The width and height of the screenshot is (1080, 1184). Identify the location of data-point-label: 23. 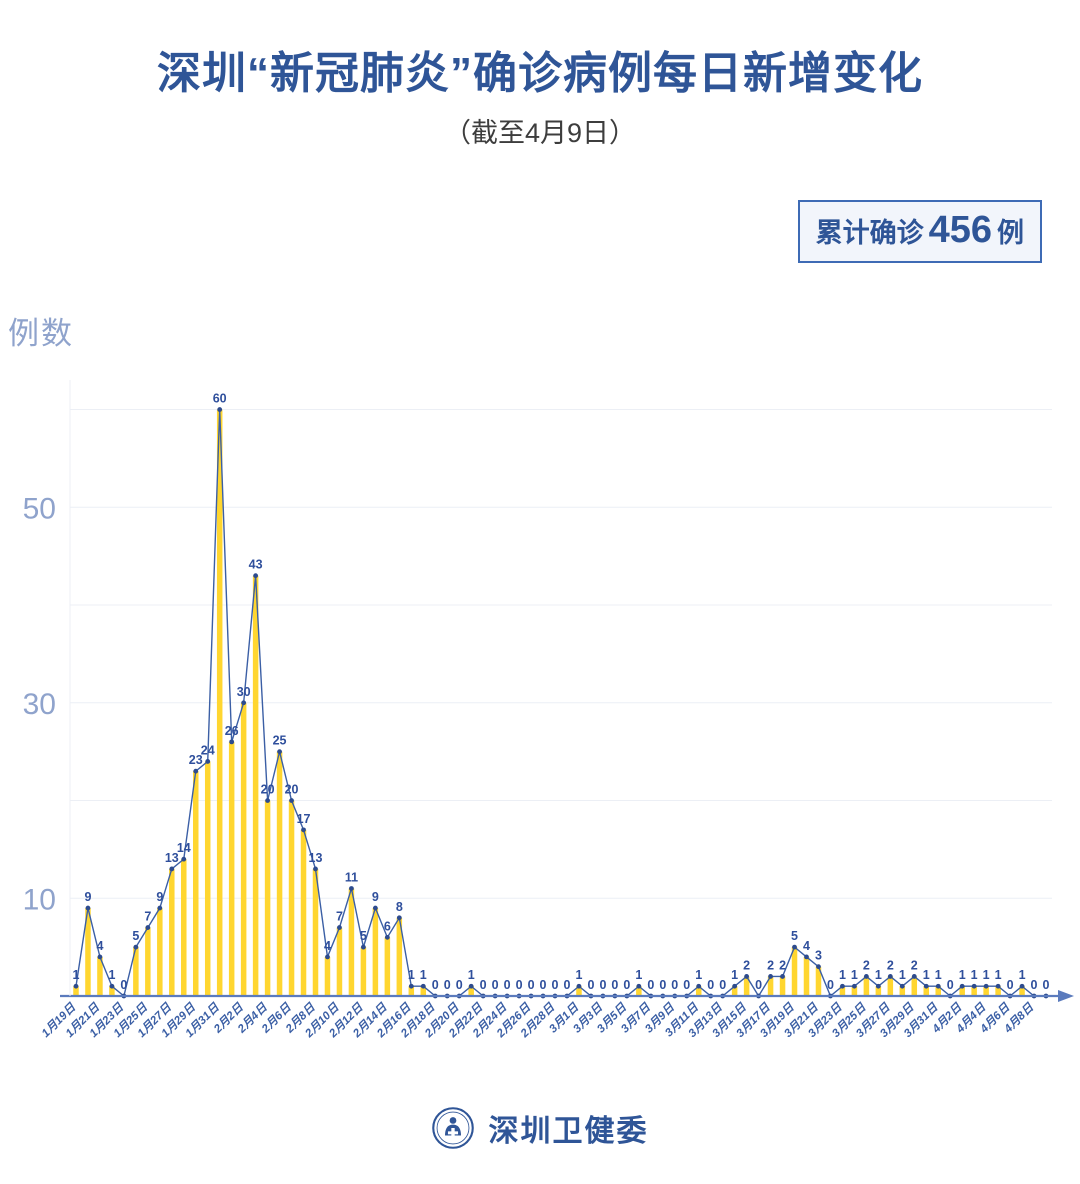
(196, 760).